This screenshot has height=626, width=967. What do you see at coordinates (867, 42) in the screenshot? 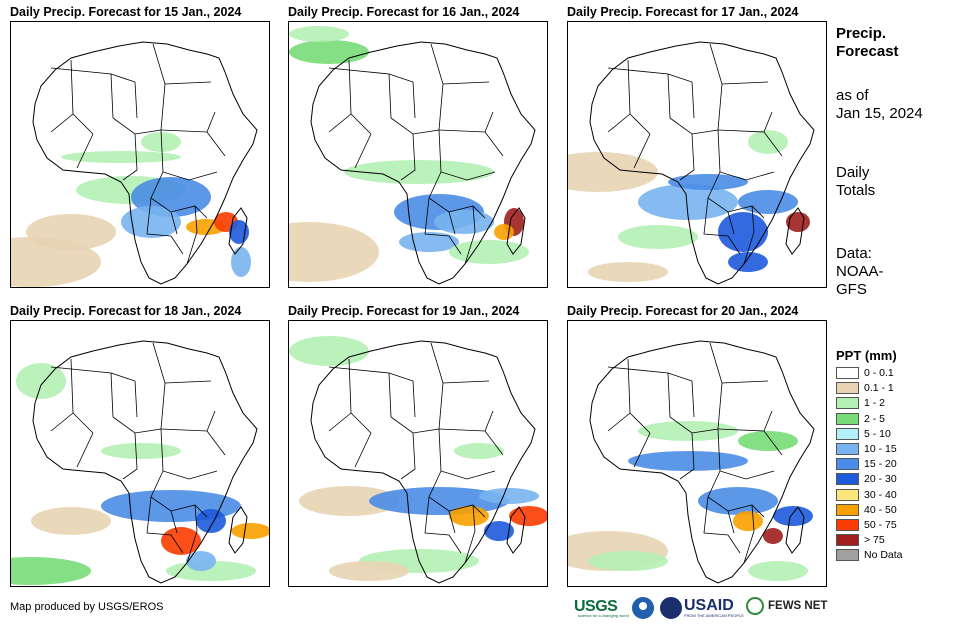
I see `sidebar-title: Precip. Forecast` at bounding box center [867, 42].